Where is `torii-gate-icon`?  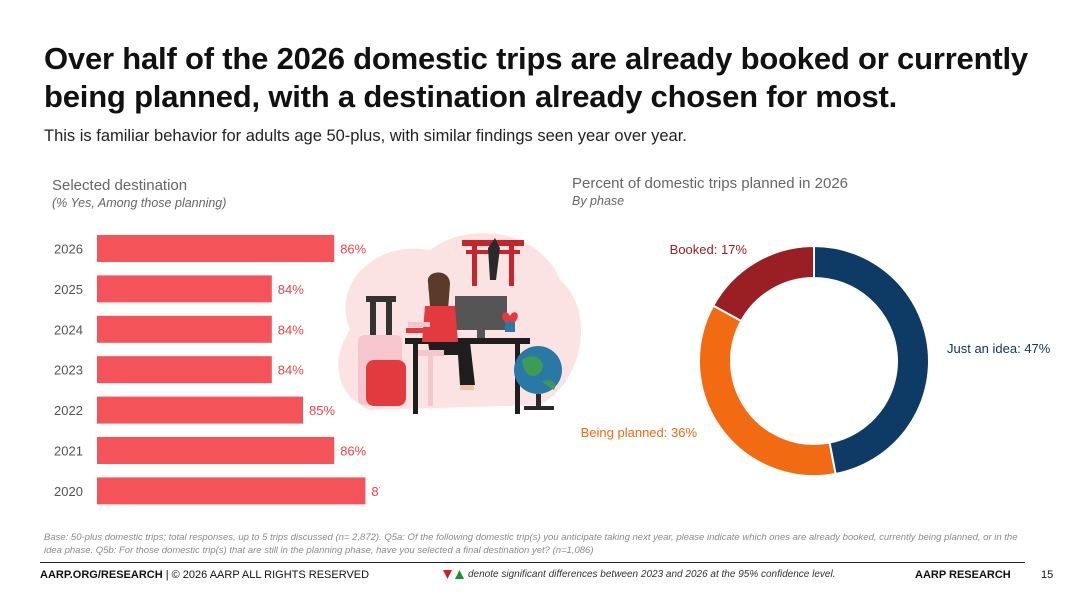
torii-gate-icon is located at coordinates (493, 262).